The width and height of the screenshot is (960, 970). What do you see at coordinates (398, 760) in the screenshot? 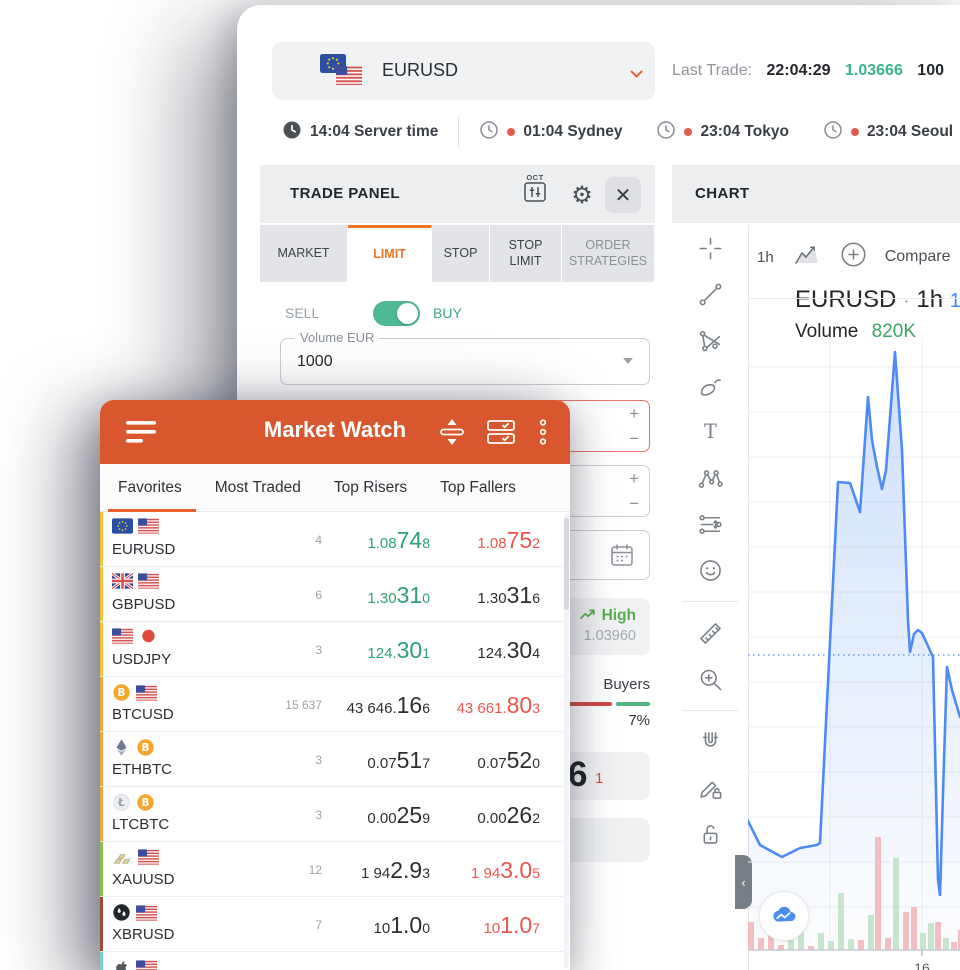
I see `bid-price: 0.07 51 7` at bounding box center [398, 760].